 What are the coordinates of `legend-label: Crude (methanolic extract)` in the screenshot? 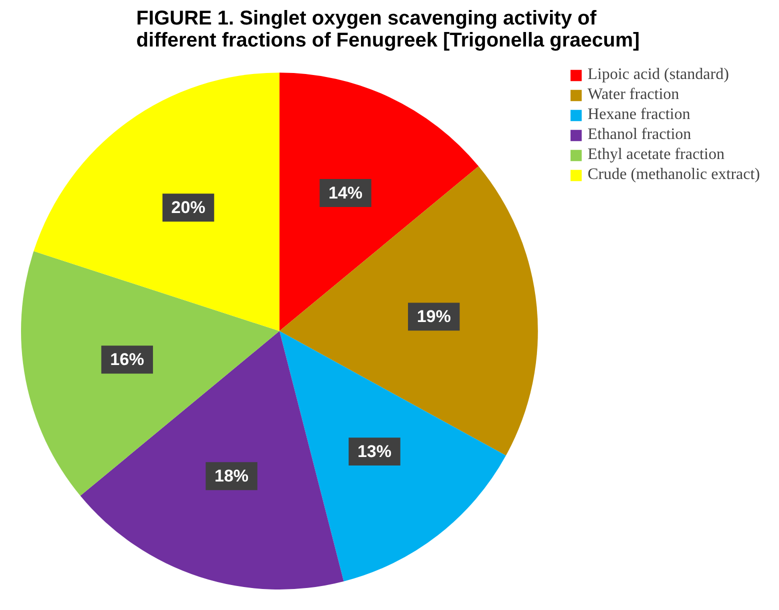 It's located at (674, 175).